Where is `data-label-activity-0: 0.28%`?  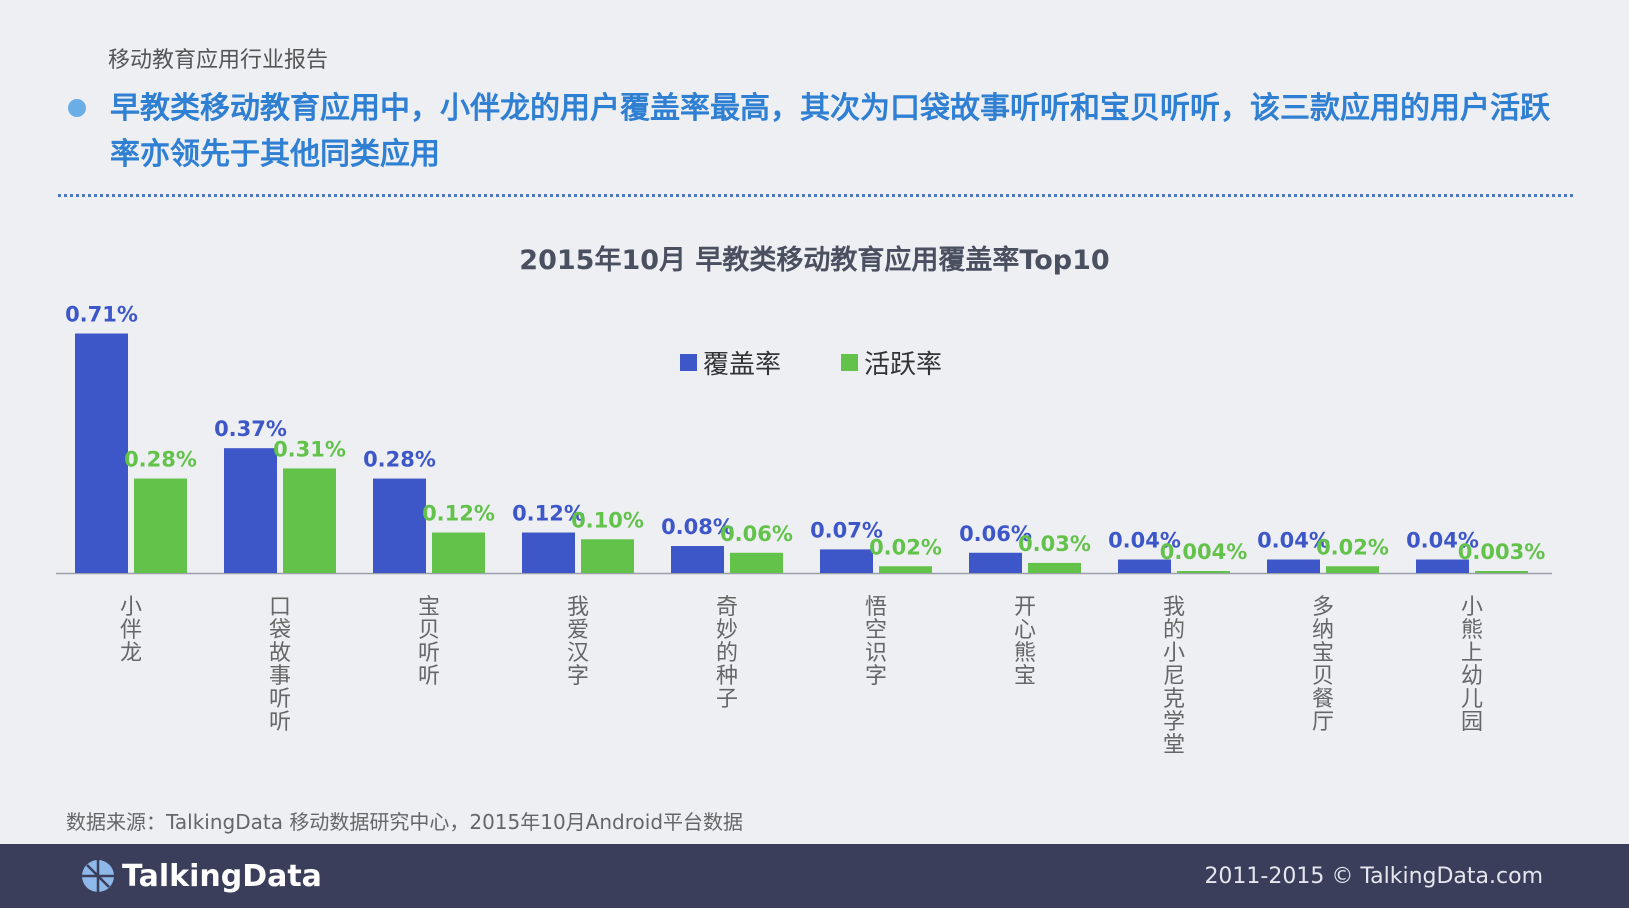
data-label-activity-0: 0.28% is located at coordinates (160, 460).